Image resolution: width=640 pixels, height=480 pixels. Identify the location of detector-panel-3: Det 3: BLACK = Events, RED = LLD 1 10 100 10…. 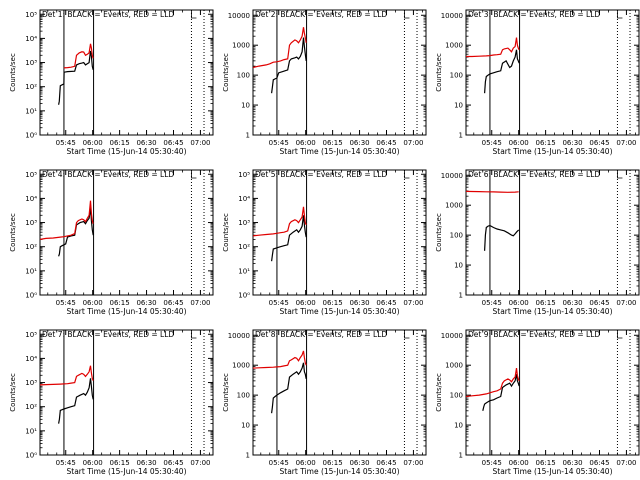
(537, 82).